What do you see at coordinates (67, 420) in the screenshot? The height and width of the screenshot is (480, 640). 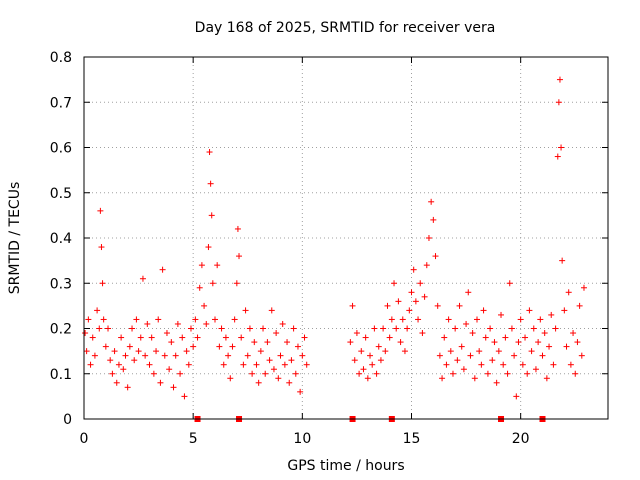 I see `y-tick-label: 0` at bounding box center [67, 420].